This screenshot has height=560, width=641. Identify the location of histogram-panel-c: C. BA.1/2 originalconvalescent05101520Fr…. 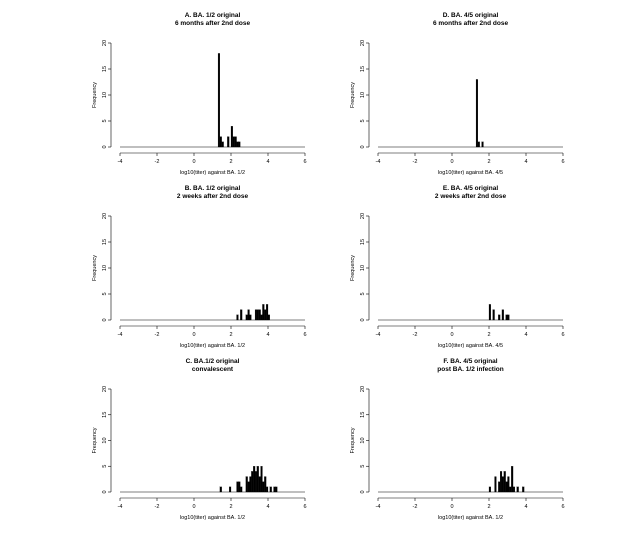
(199, 439).